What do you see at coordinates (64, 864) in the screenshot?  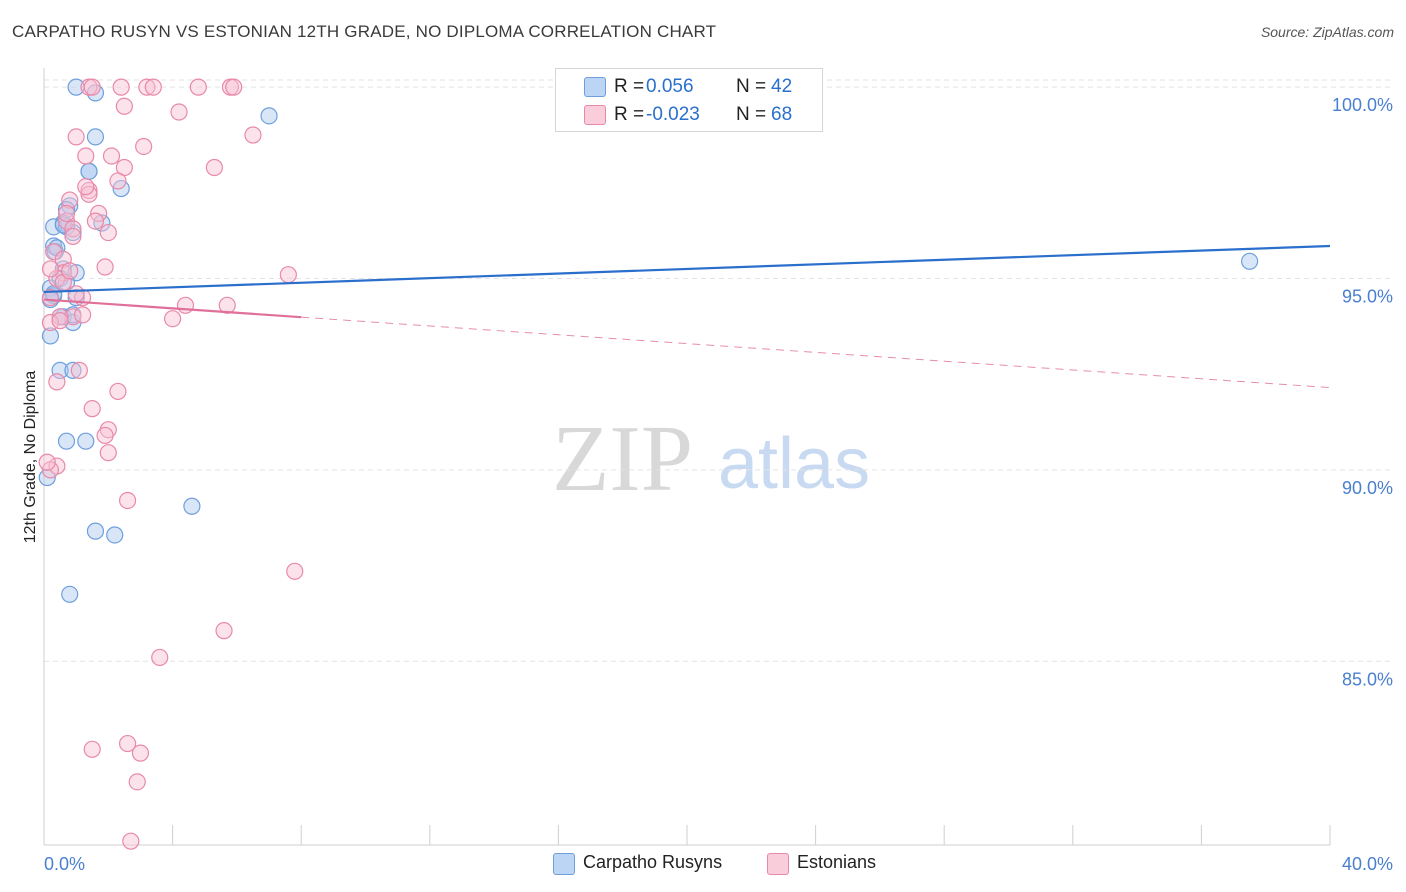 I see `x-tick-label: 0.0%` at bounding box center [64, 864].